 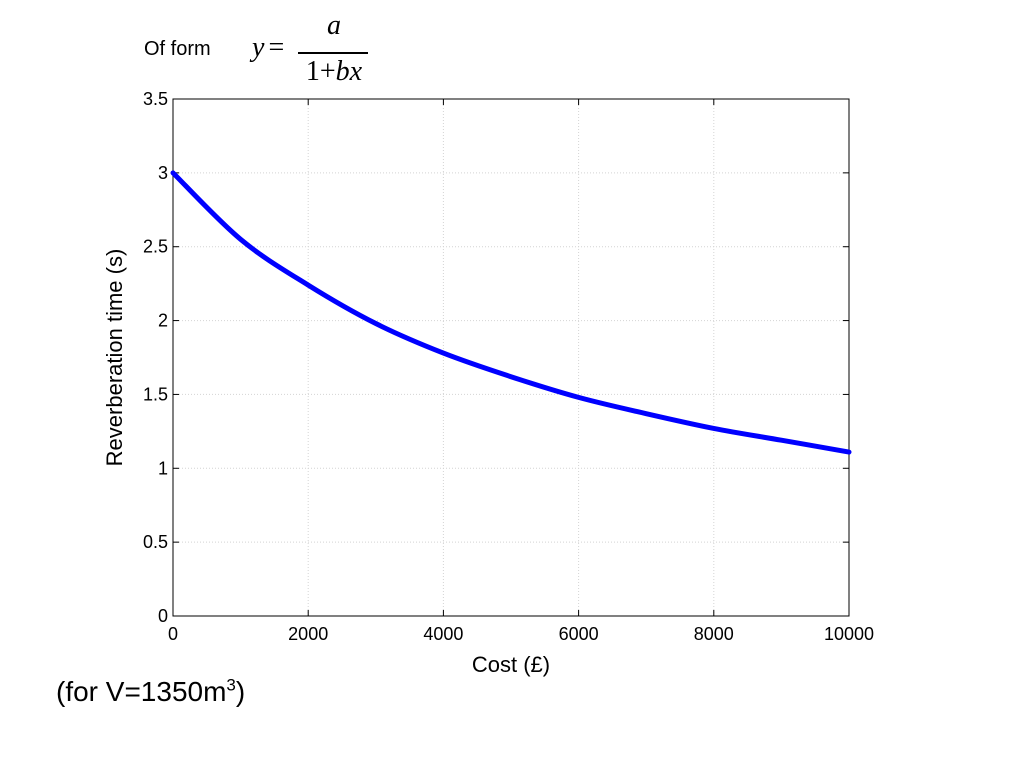 What do you see at coordinates (258, 47) in the screenshot?
I see `formula-y: y` at bounding box center [258, 47].